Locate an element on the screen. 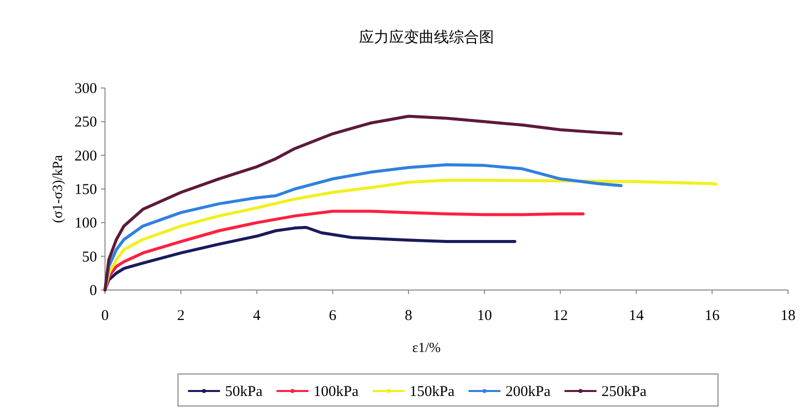 The width and height of the screenshot is (809, 411). x-tick-label: 0 is located at coordinates (105, 316).